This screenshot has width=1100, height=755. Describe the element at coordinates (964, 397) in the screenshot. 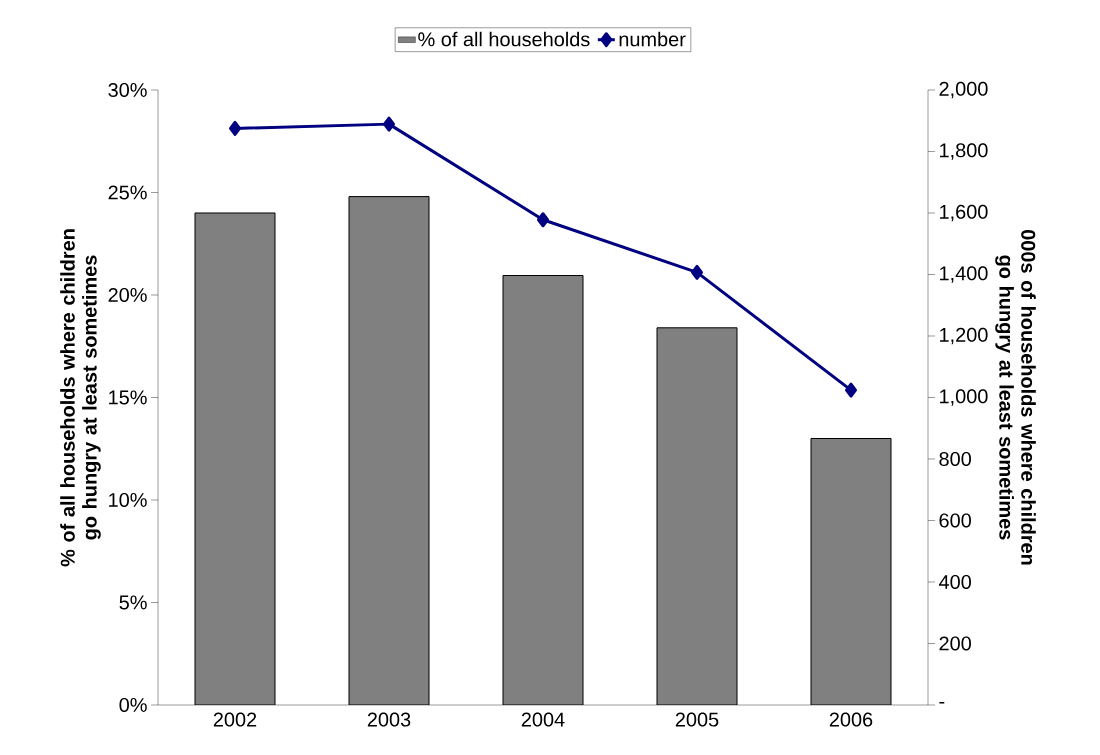

I see `y2-tick-label: 1,000` at that location.